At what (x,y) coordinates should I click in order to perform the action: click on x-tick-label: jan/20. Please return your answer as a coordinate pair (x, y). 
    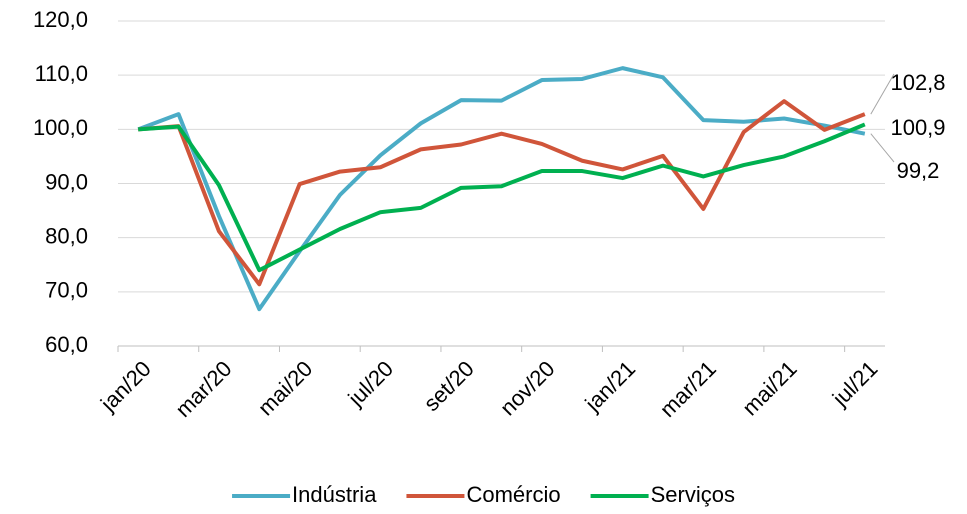
    Looking at the image, I should click on (125, 386).